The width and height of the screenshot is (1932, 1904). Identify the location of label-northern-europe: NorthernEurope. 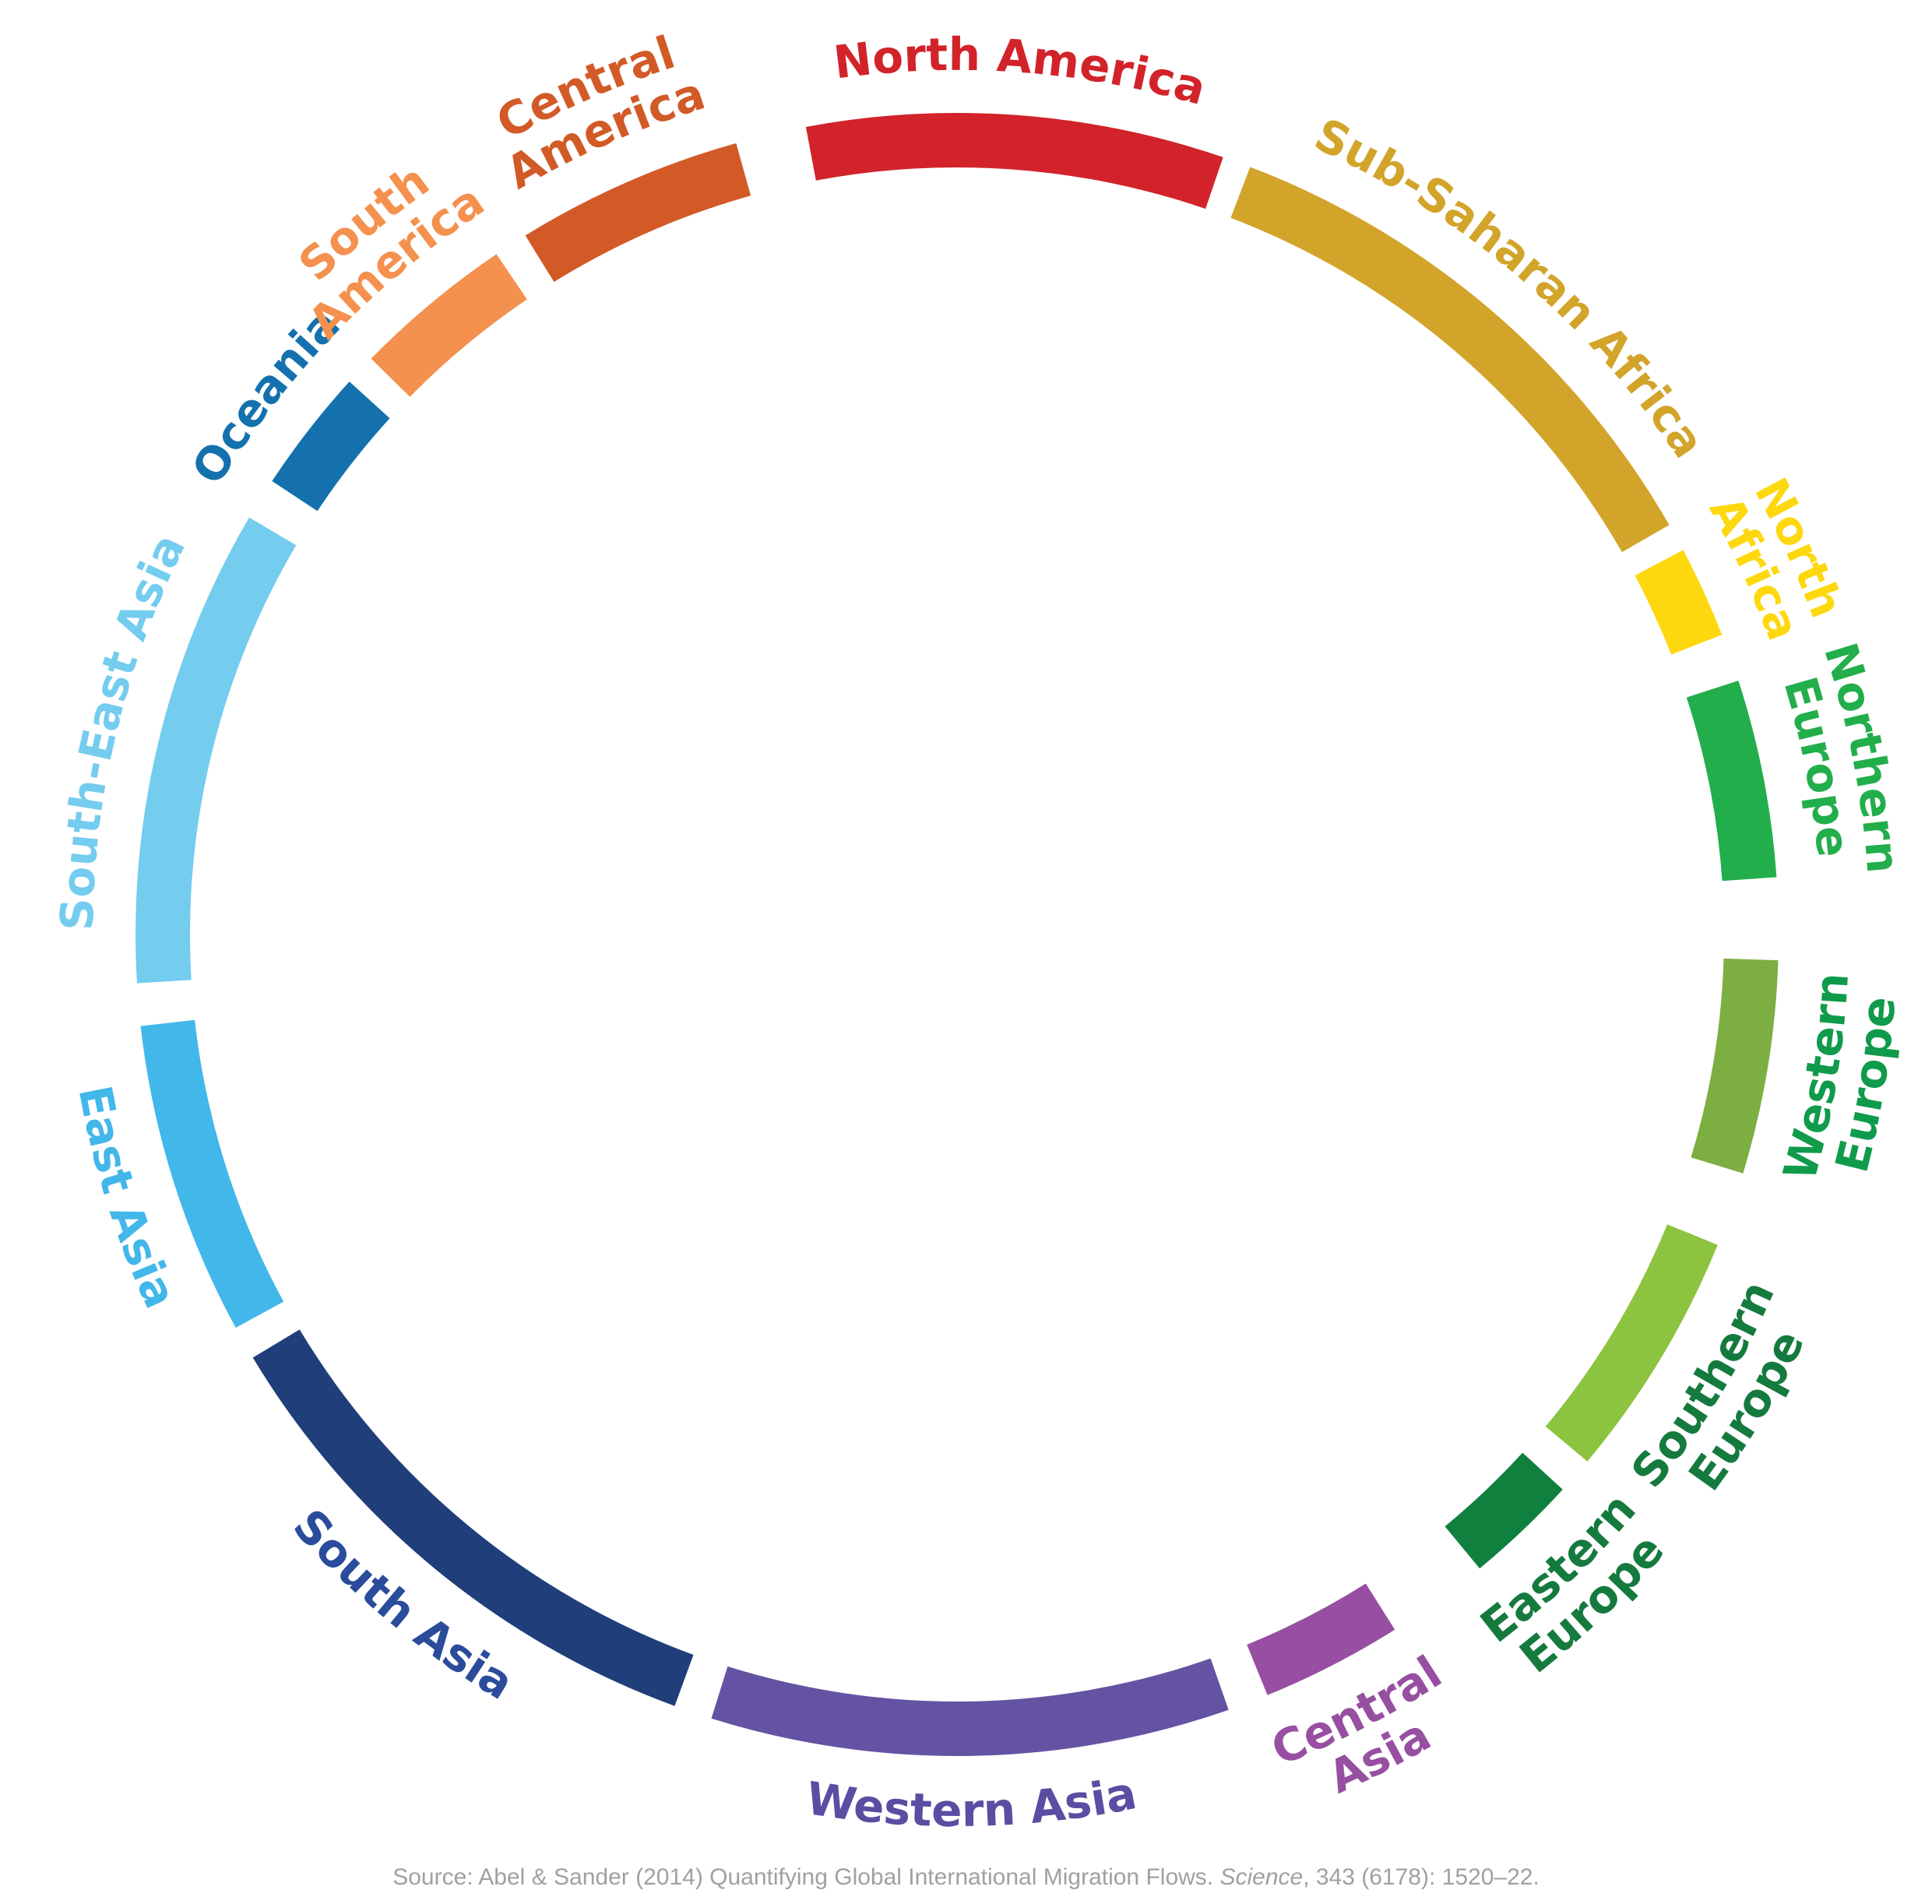
(1842, 756).